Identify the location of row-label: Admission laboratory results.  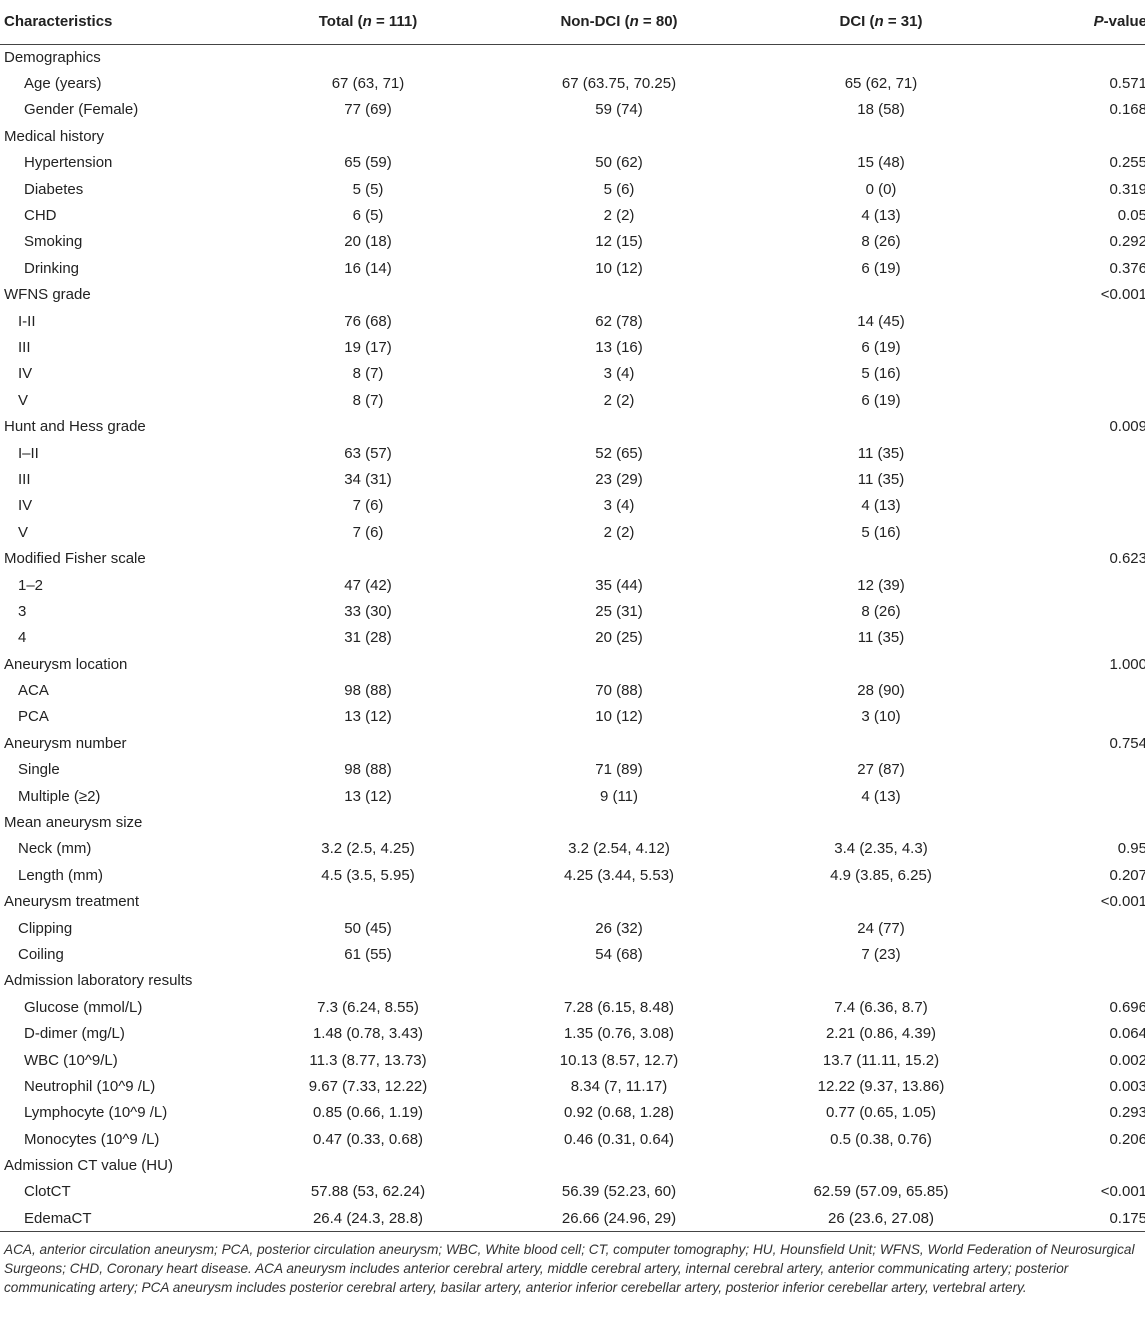
(98, 981).